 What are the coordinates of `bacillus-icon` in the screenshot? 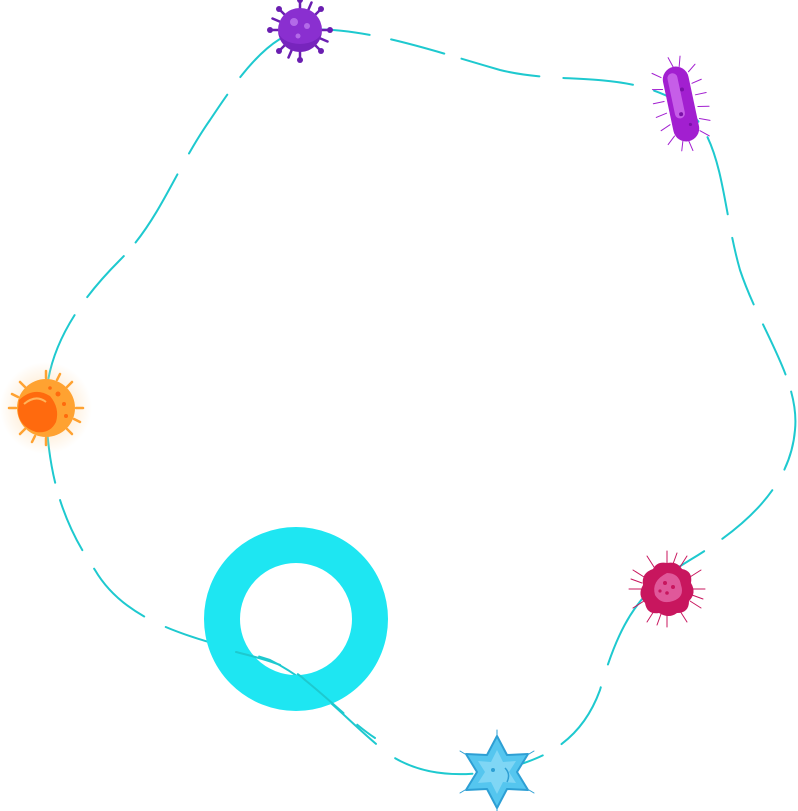 It's located at (681, 103).